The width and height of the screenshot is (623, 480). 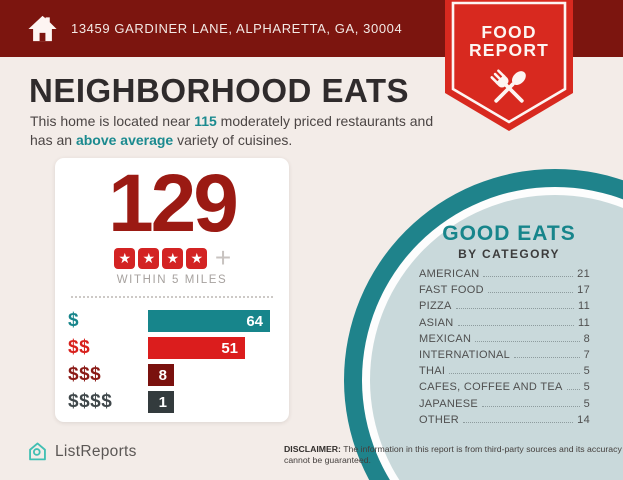 I want to click on disclaimer-label: DISCLAIMER:, so click(x=312, y=449).